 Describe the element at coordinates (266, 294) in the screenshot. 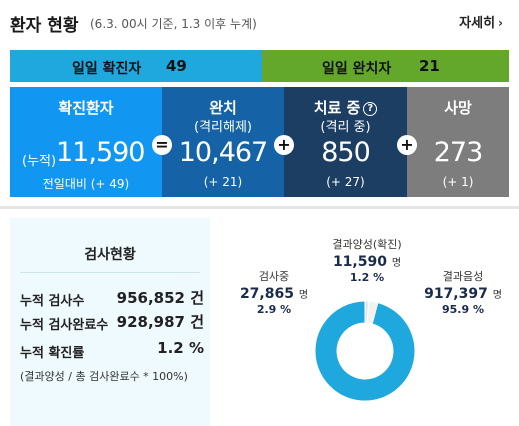

I see `chart-label-value: 27,865` at that location.